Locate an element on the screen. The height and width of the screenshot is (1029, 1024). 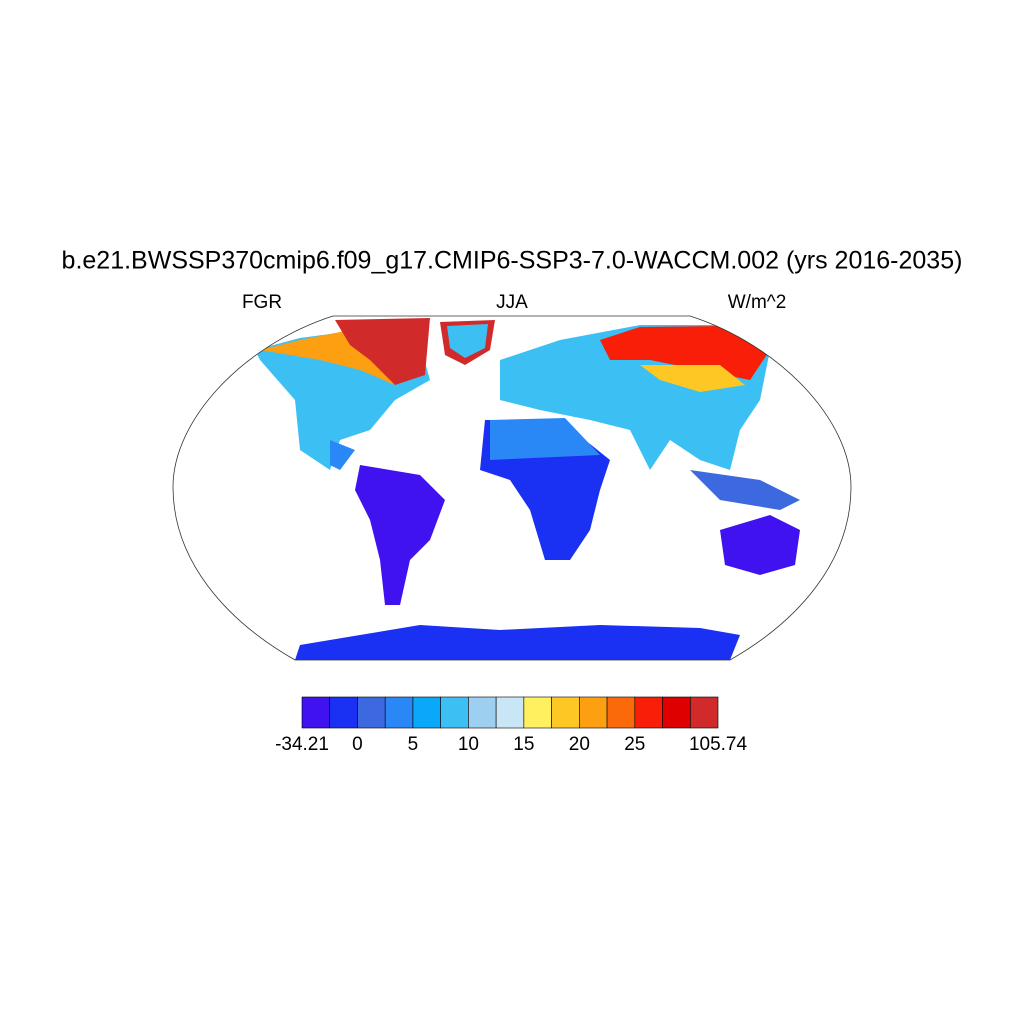
central-america is located at coordinates (342, 455).